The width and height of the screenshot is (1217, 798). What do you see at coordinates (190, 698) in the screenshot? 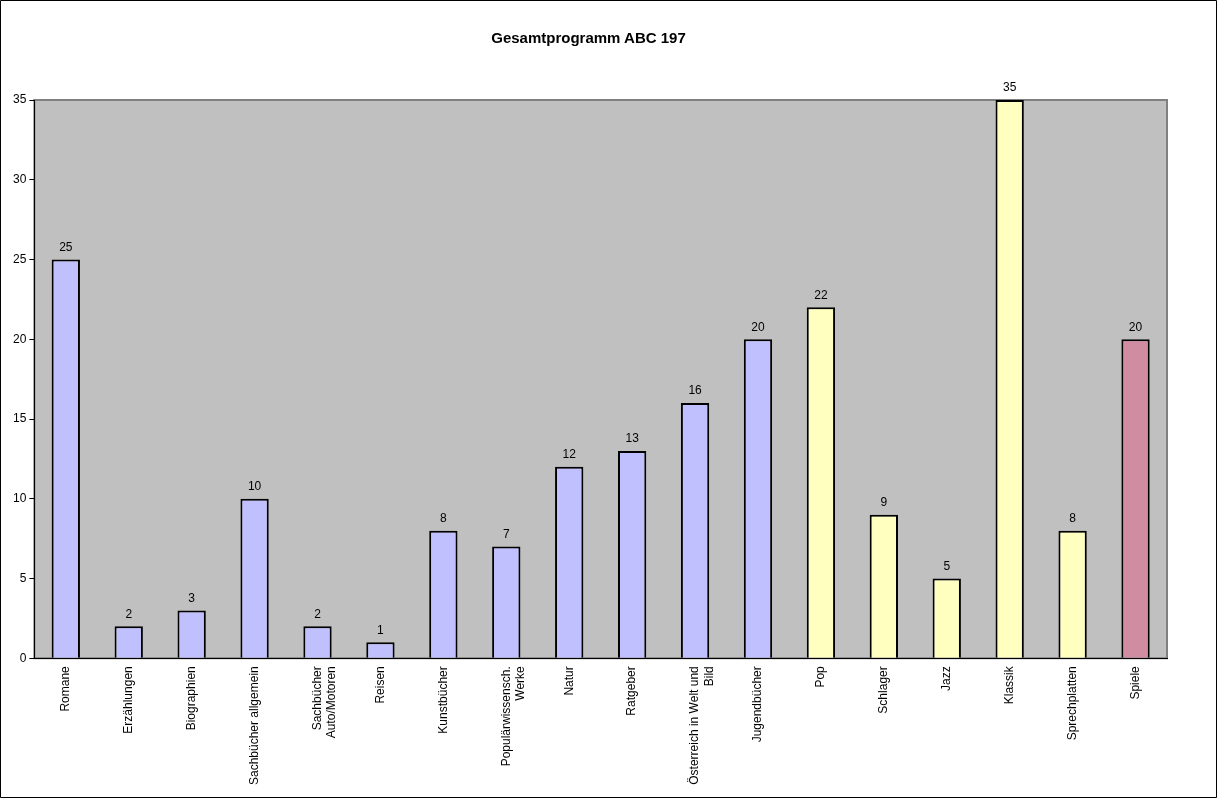
I see `x-tick-label: Biographien` at bounding box center [190, 698].